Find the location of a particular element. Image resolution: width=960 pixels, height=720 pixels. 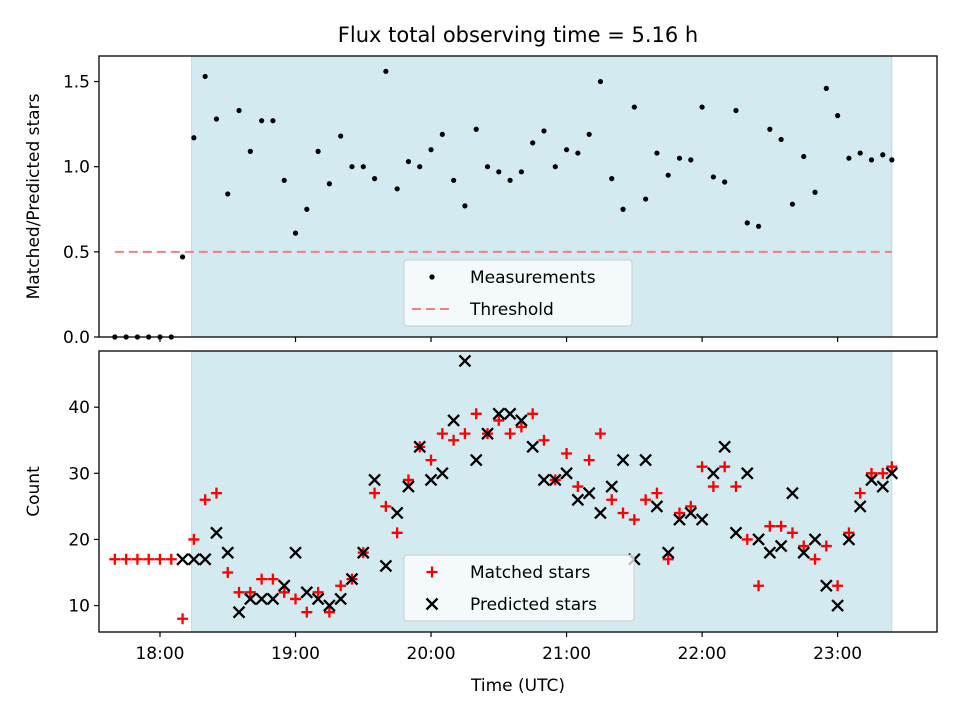

figure-title: Flux total observing time = 5.16 h is located at coordinates (518, 35).